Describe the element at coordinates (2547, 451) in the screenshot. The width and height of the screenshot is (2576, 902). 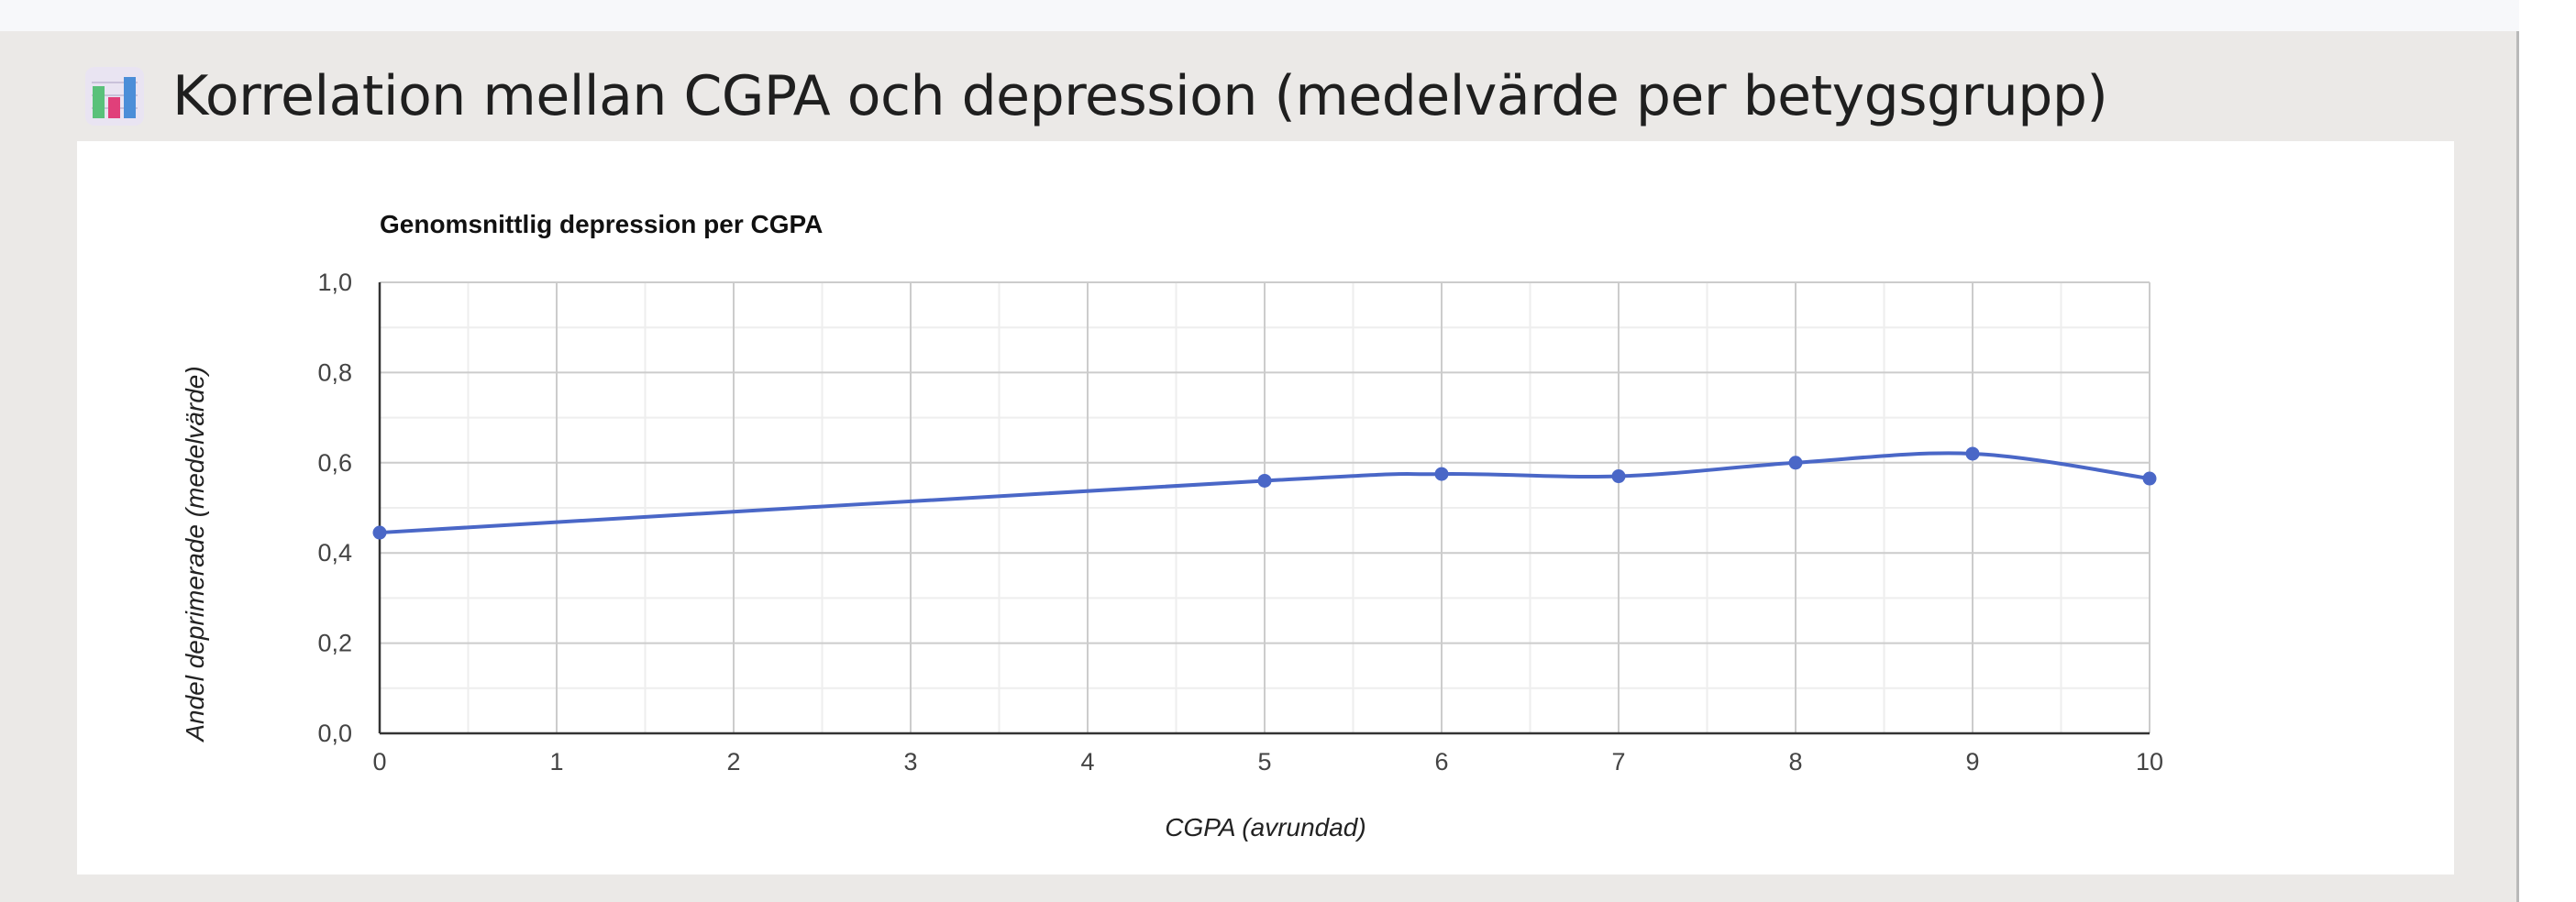
I see `right-edge` at that location.